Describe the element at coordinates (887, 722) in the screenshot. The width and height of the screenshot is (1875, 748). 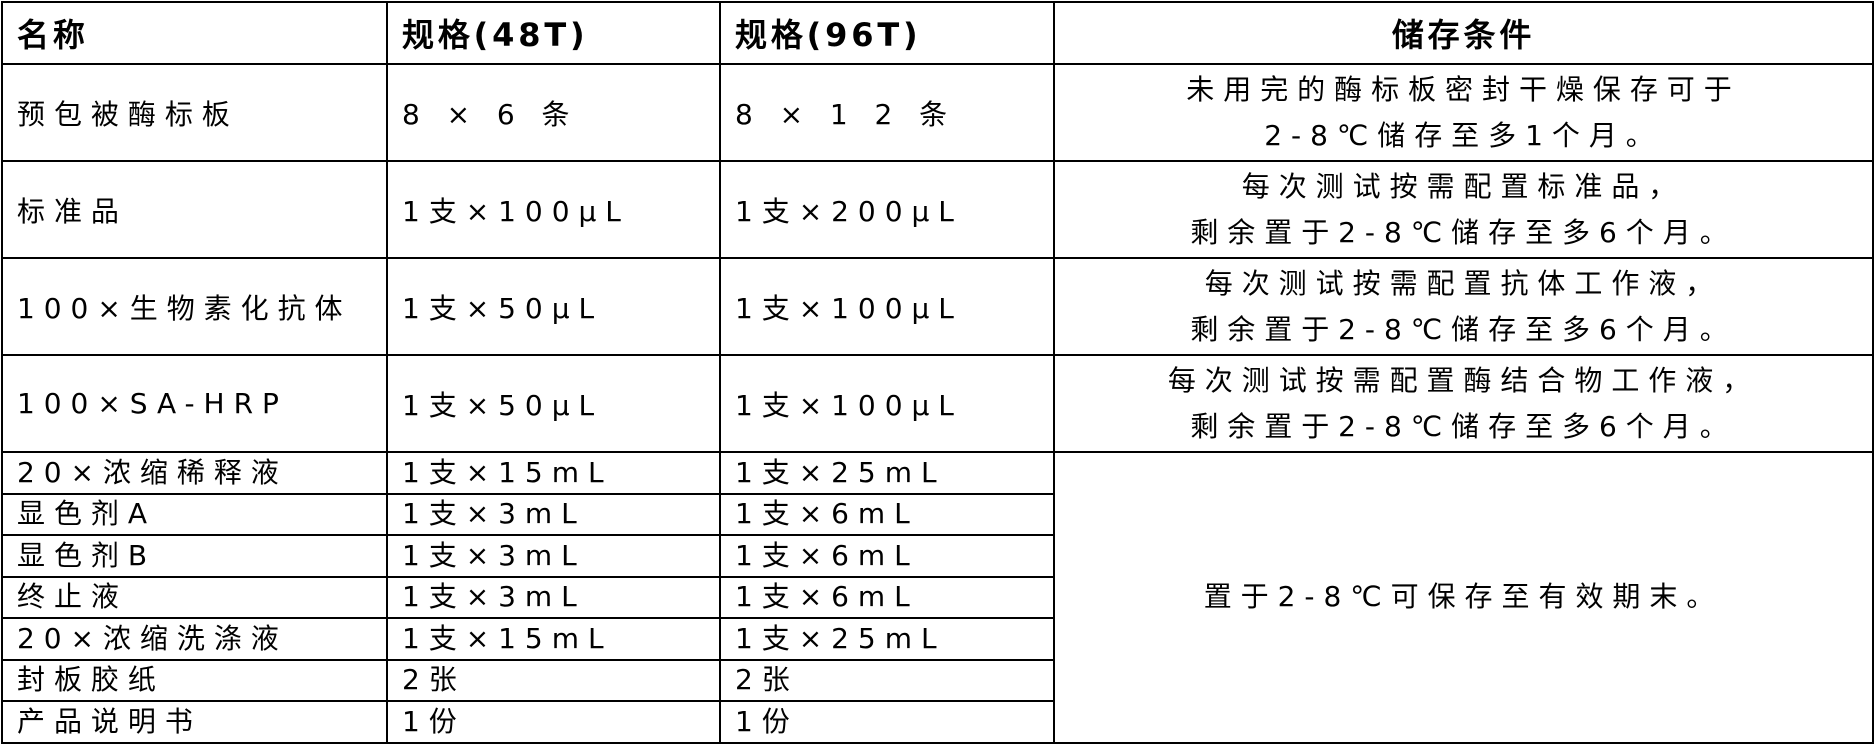
I see `spec-96t: 1份` at that location.